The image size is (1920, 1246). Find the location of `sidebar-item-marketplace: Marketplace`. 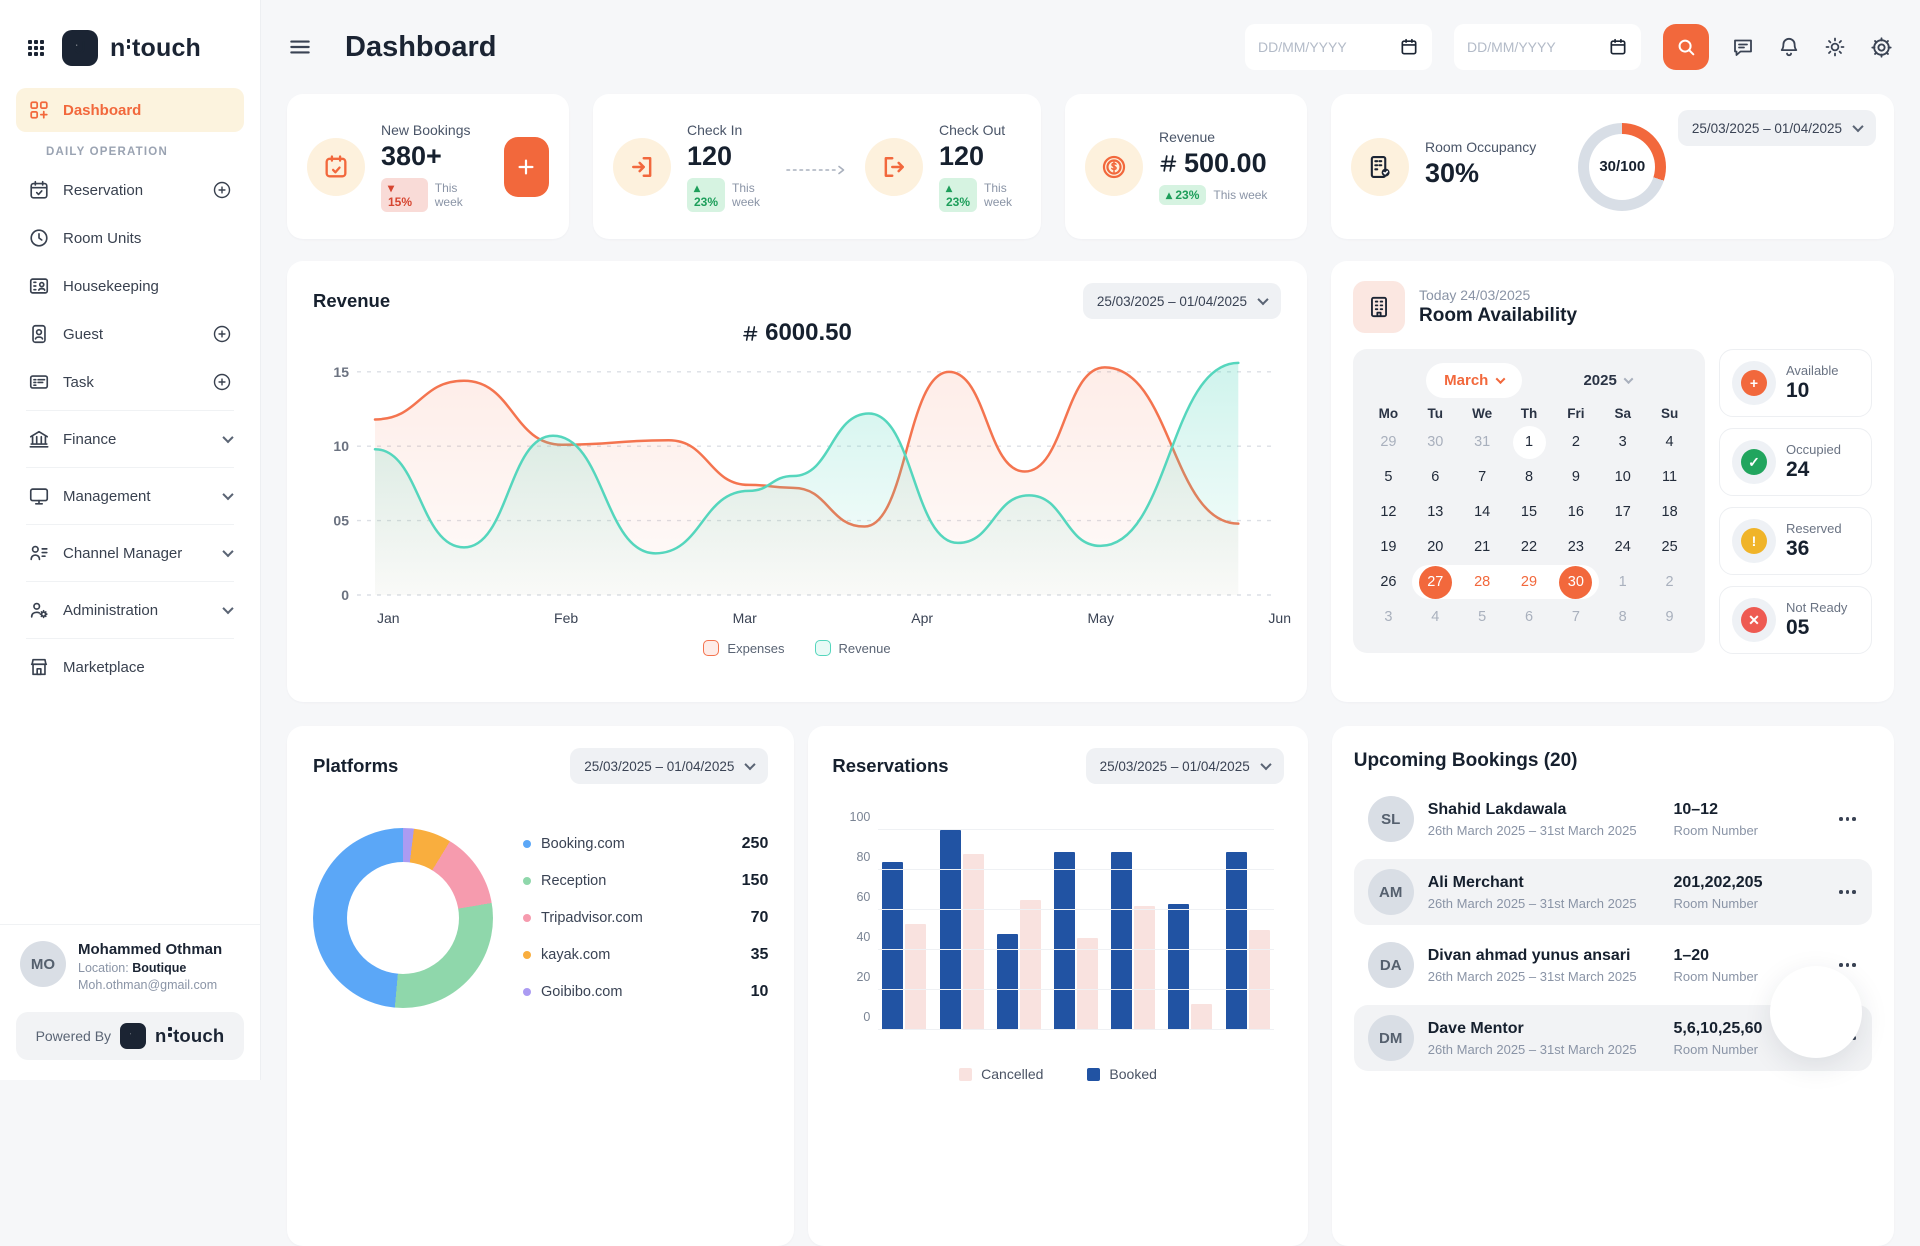

sidebar-item-marketplace: Marketplace is located at coordinates (130, 667).